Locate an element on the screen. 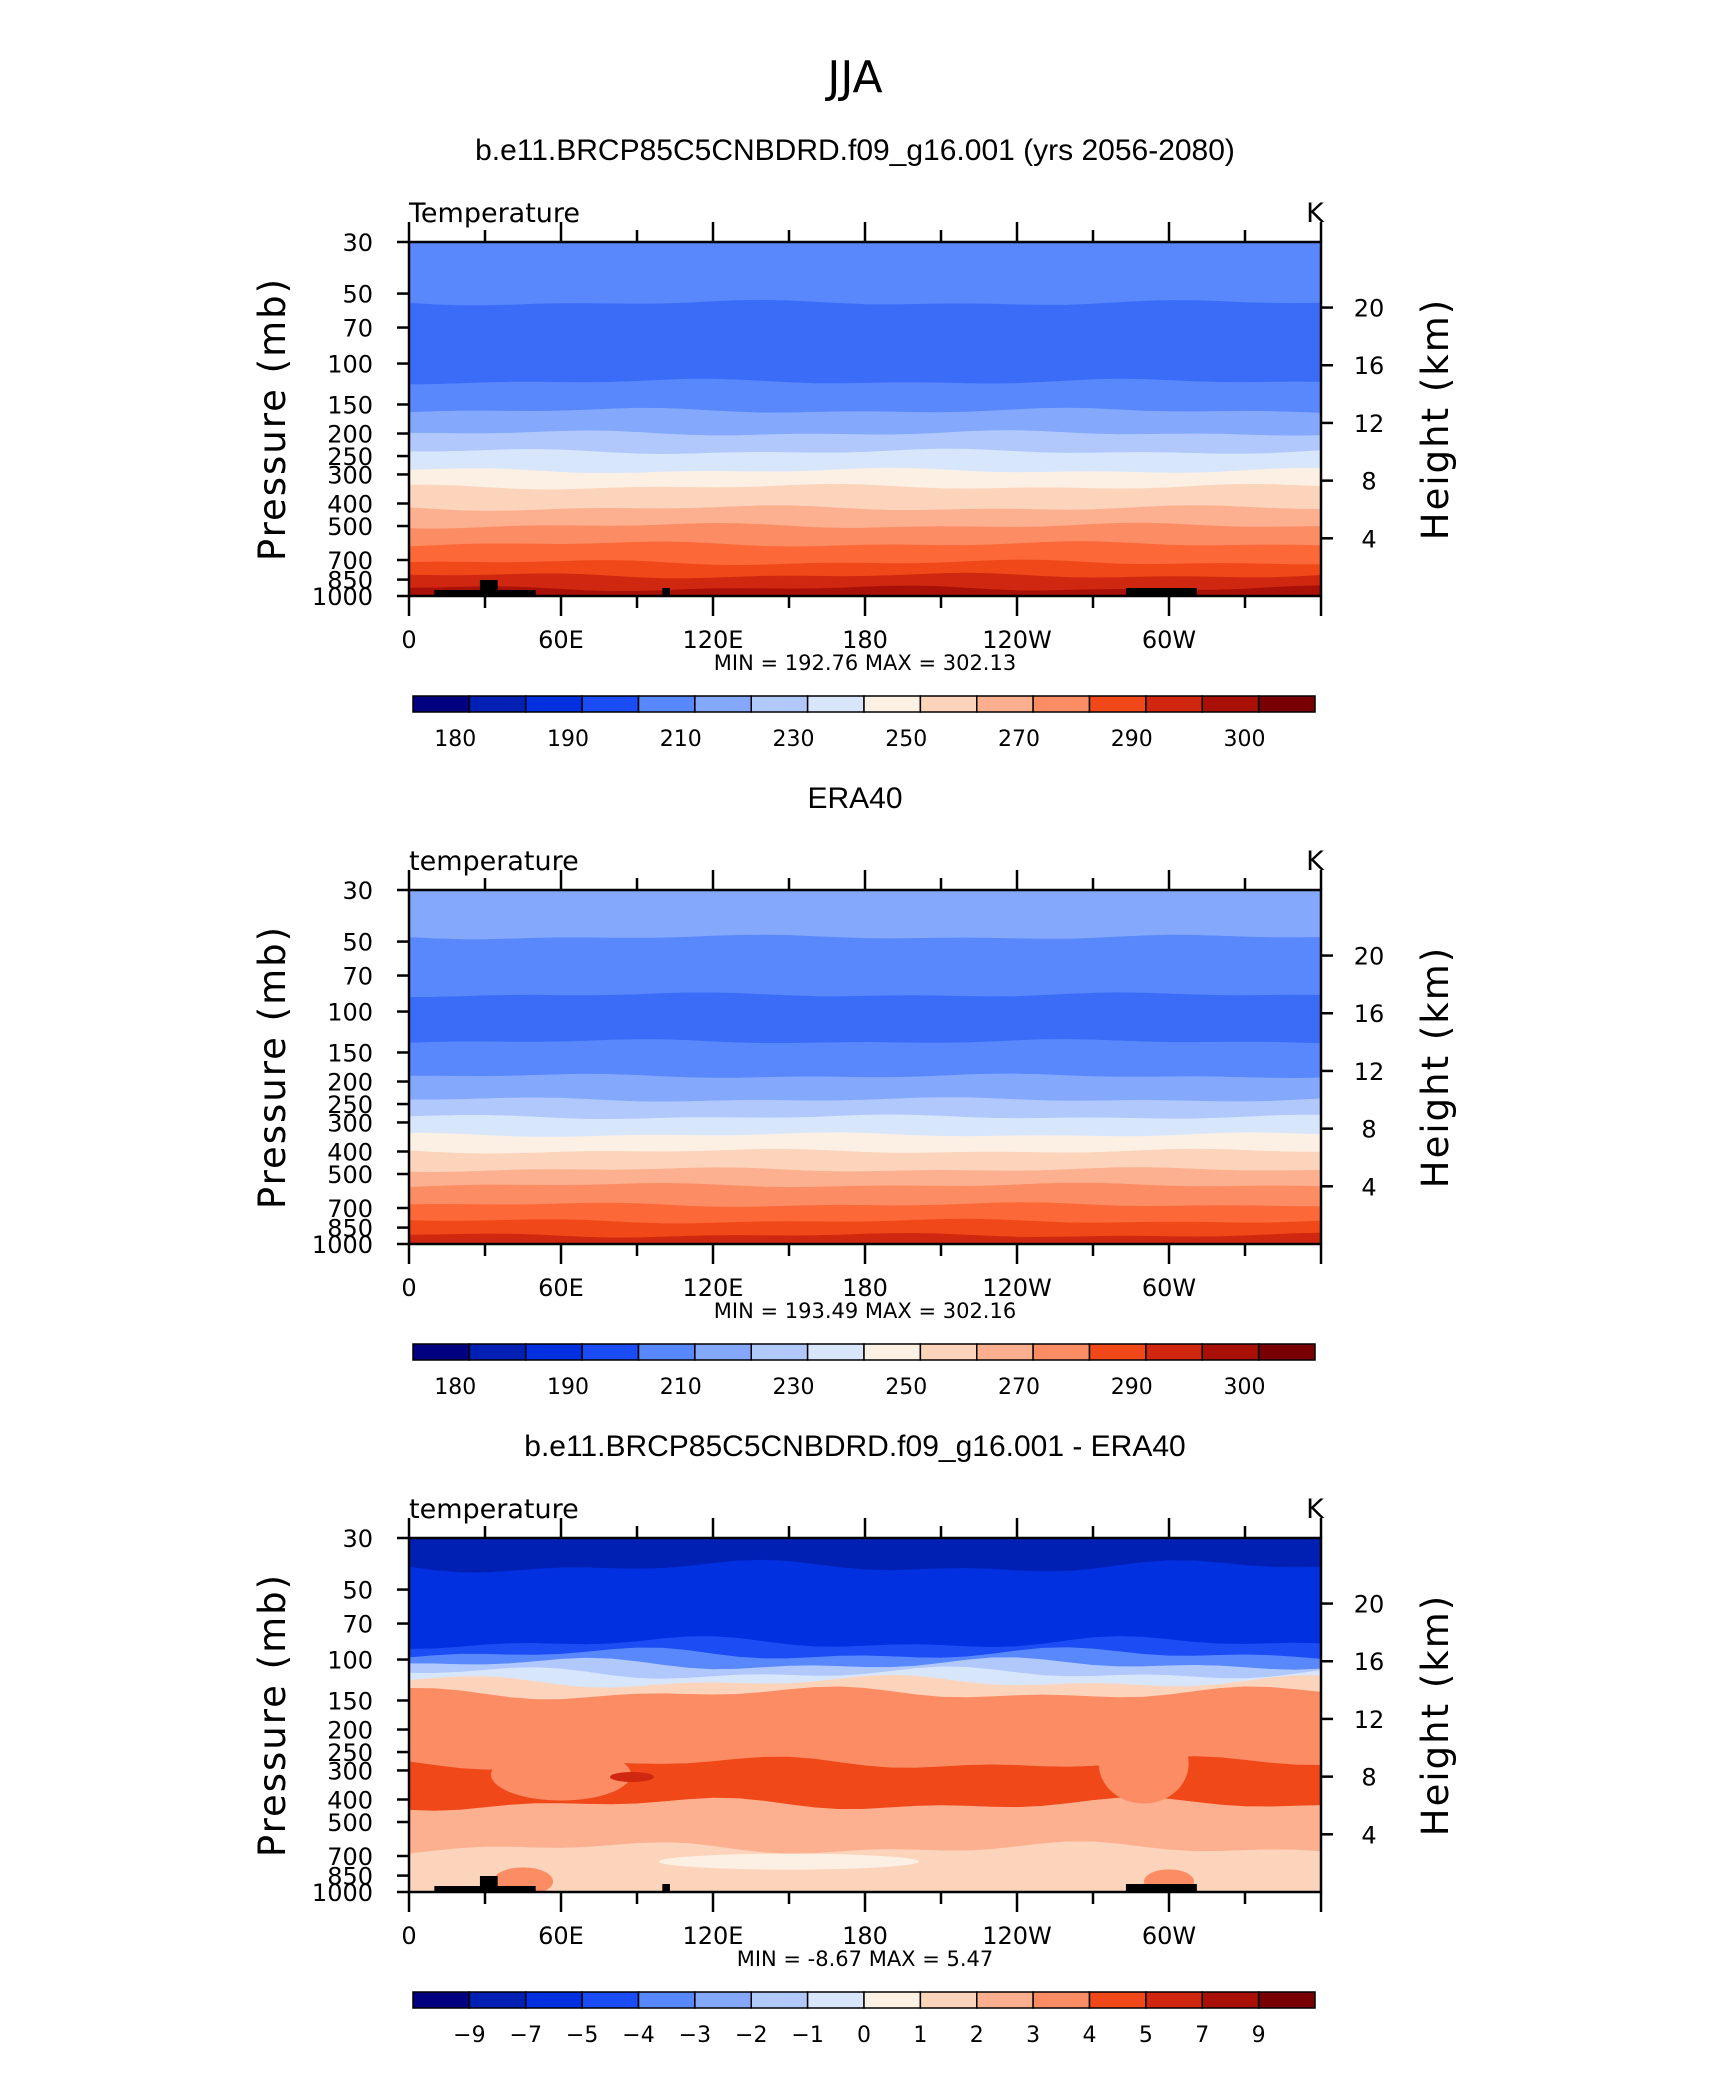 Image resolution: width=1710 pixels, height=2074 pixels. x-tick-label: 60E is located at coordinates (561, 1288).